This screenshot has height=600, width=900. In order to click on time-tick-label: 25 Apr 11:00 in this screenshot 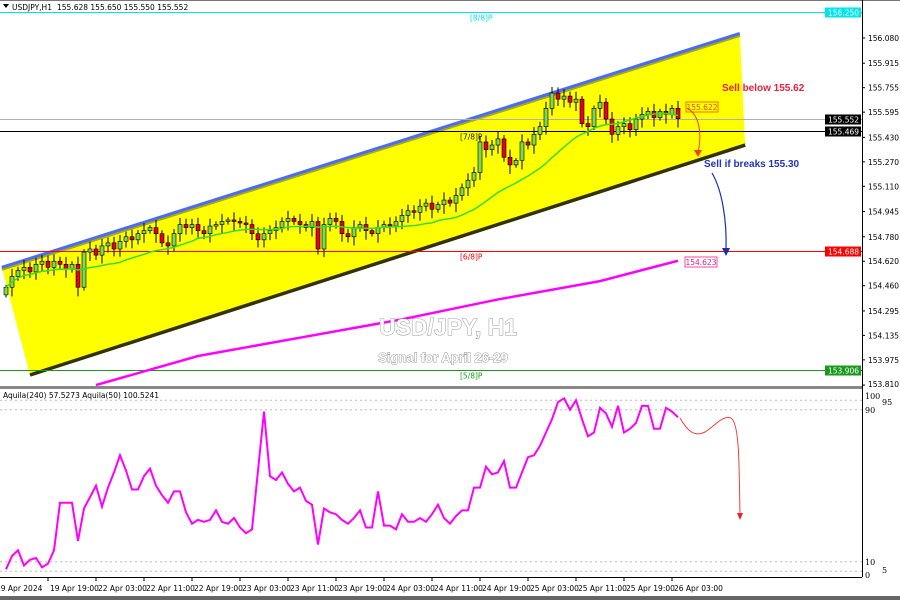, I will do `click(602, 588)`.